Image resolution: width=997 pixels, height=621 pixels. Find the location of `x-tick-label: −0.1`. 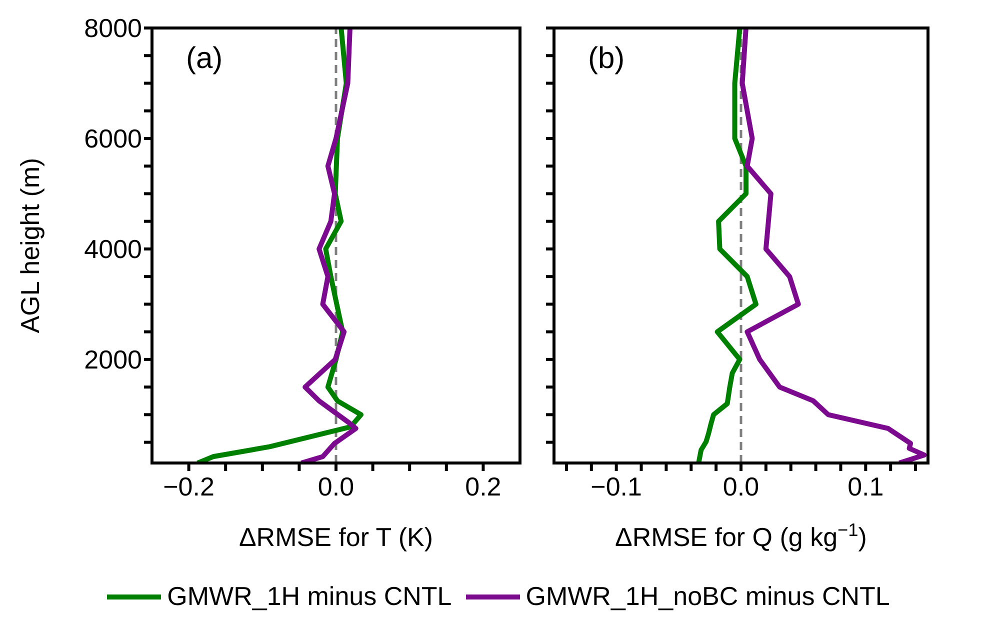

x-tick-label: −0.1 is located at coordinates (616, 486).